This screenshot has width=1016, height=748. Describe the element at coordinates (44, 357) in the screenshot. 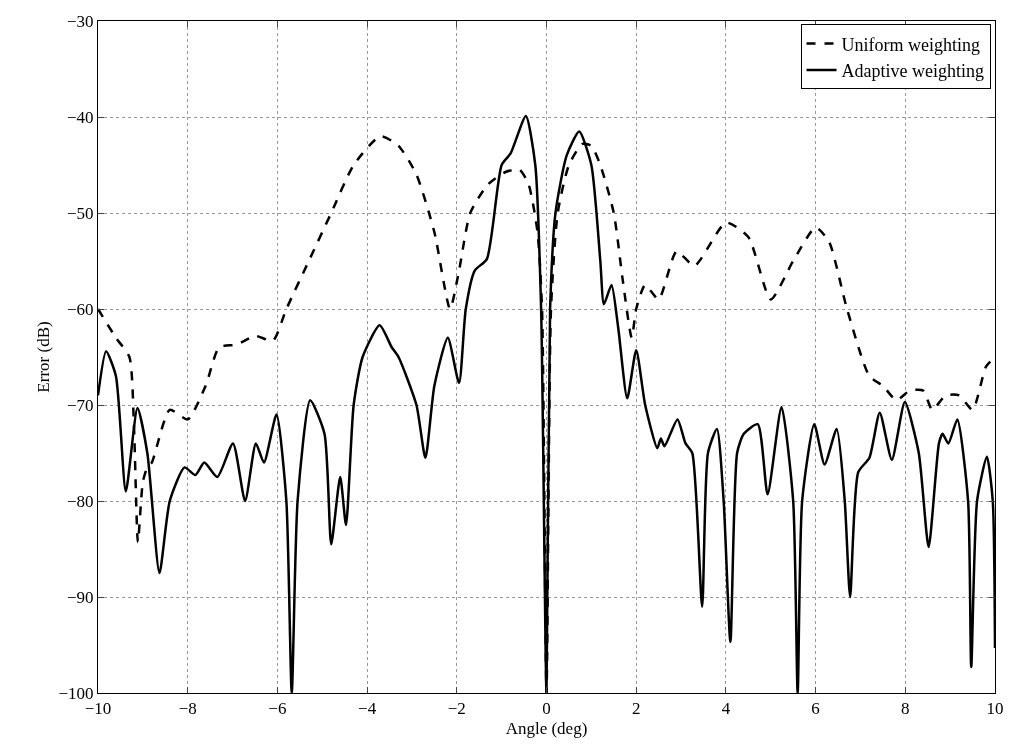

I see `y-axis-title: Error (dB)` at that location.